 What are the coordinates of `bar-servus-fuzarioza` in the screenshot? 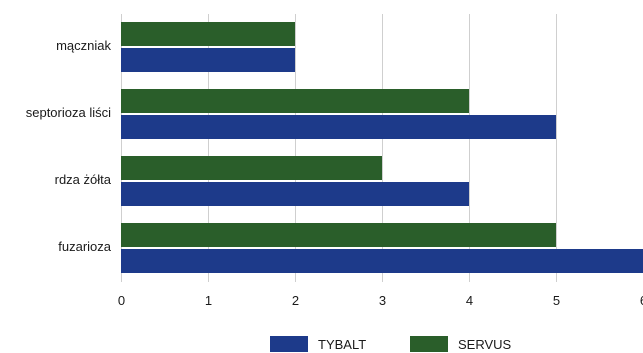 It's located at (338, 235).